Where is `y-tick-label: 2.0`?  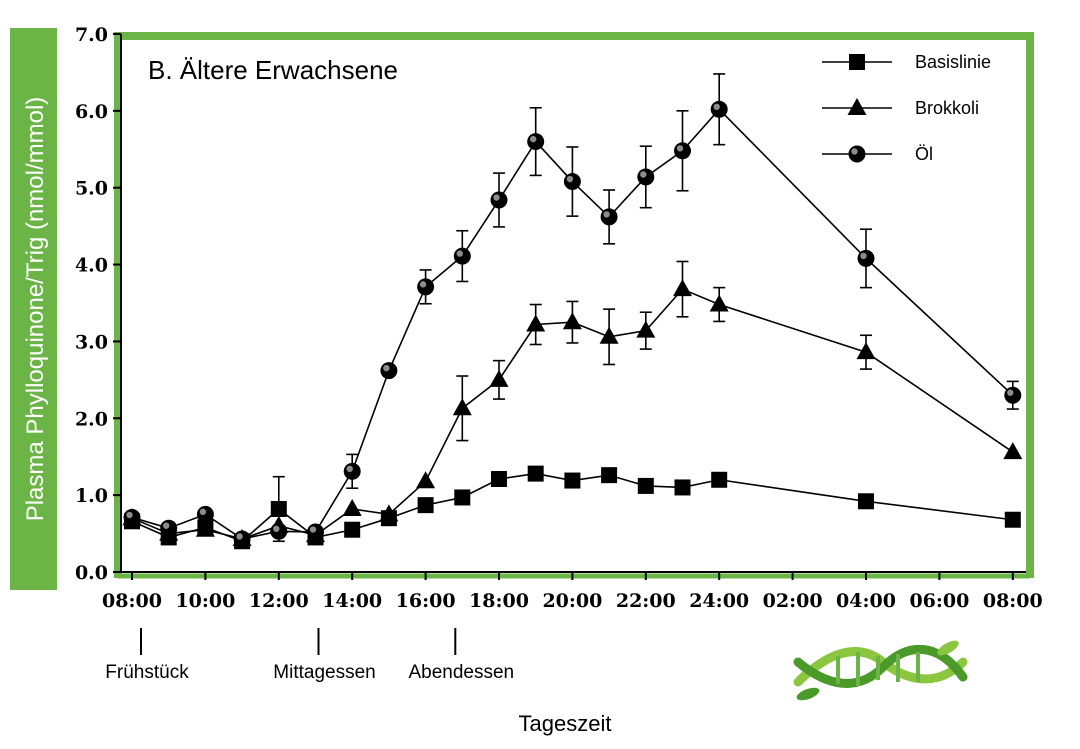 y-tick-label: 2.0 is located at coordinates (91, 419).